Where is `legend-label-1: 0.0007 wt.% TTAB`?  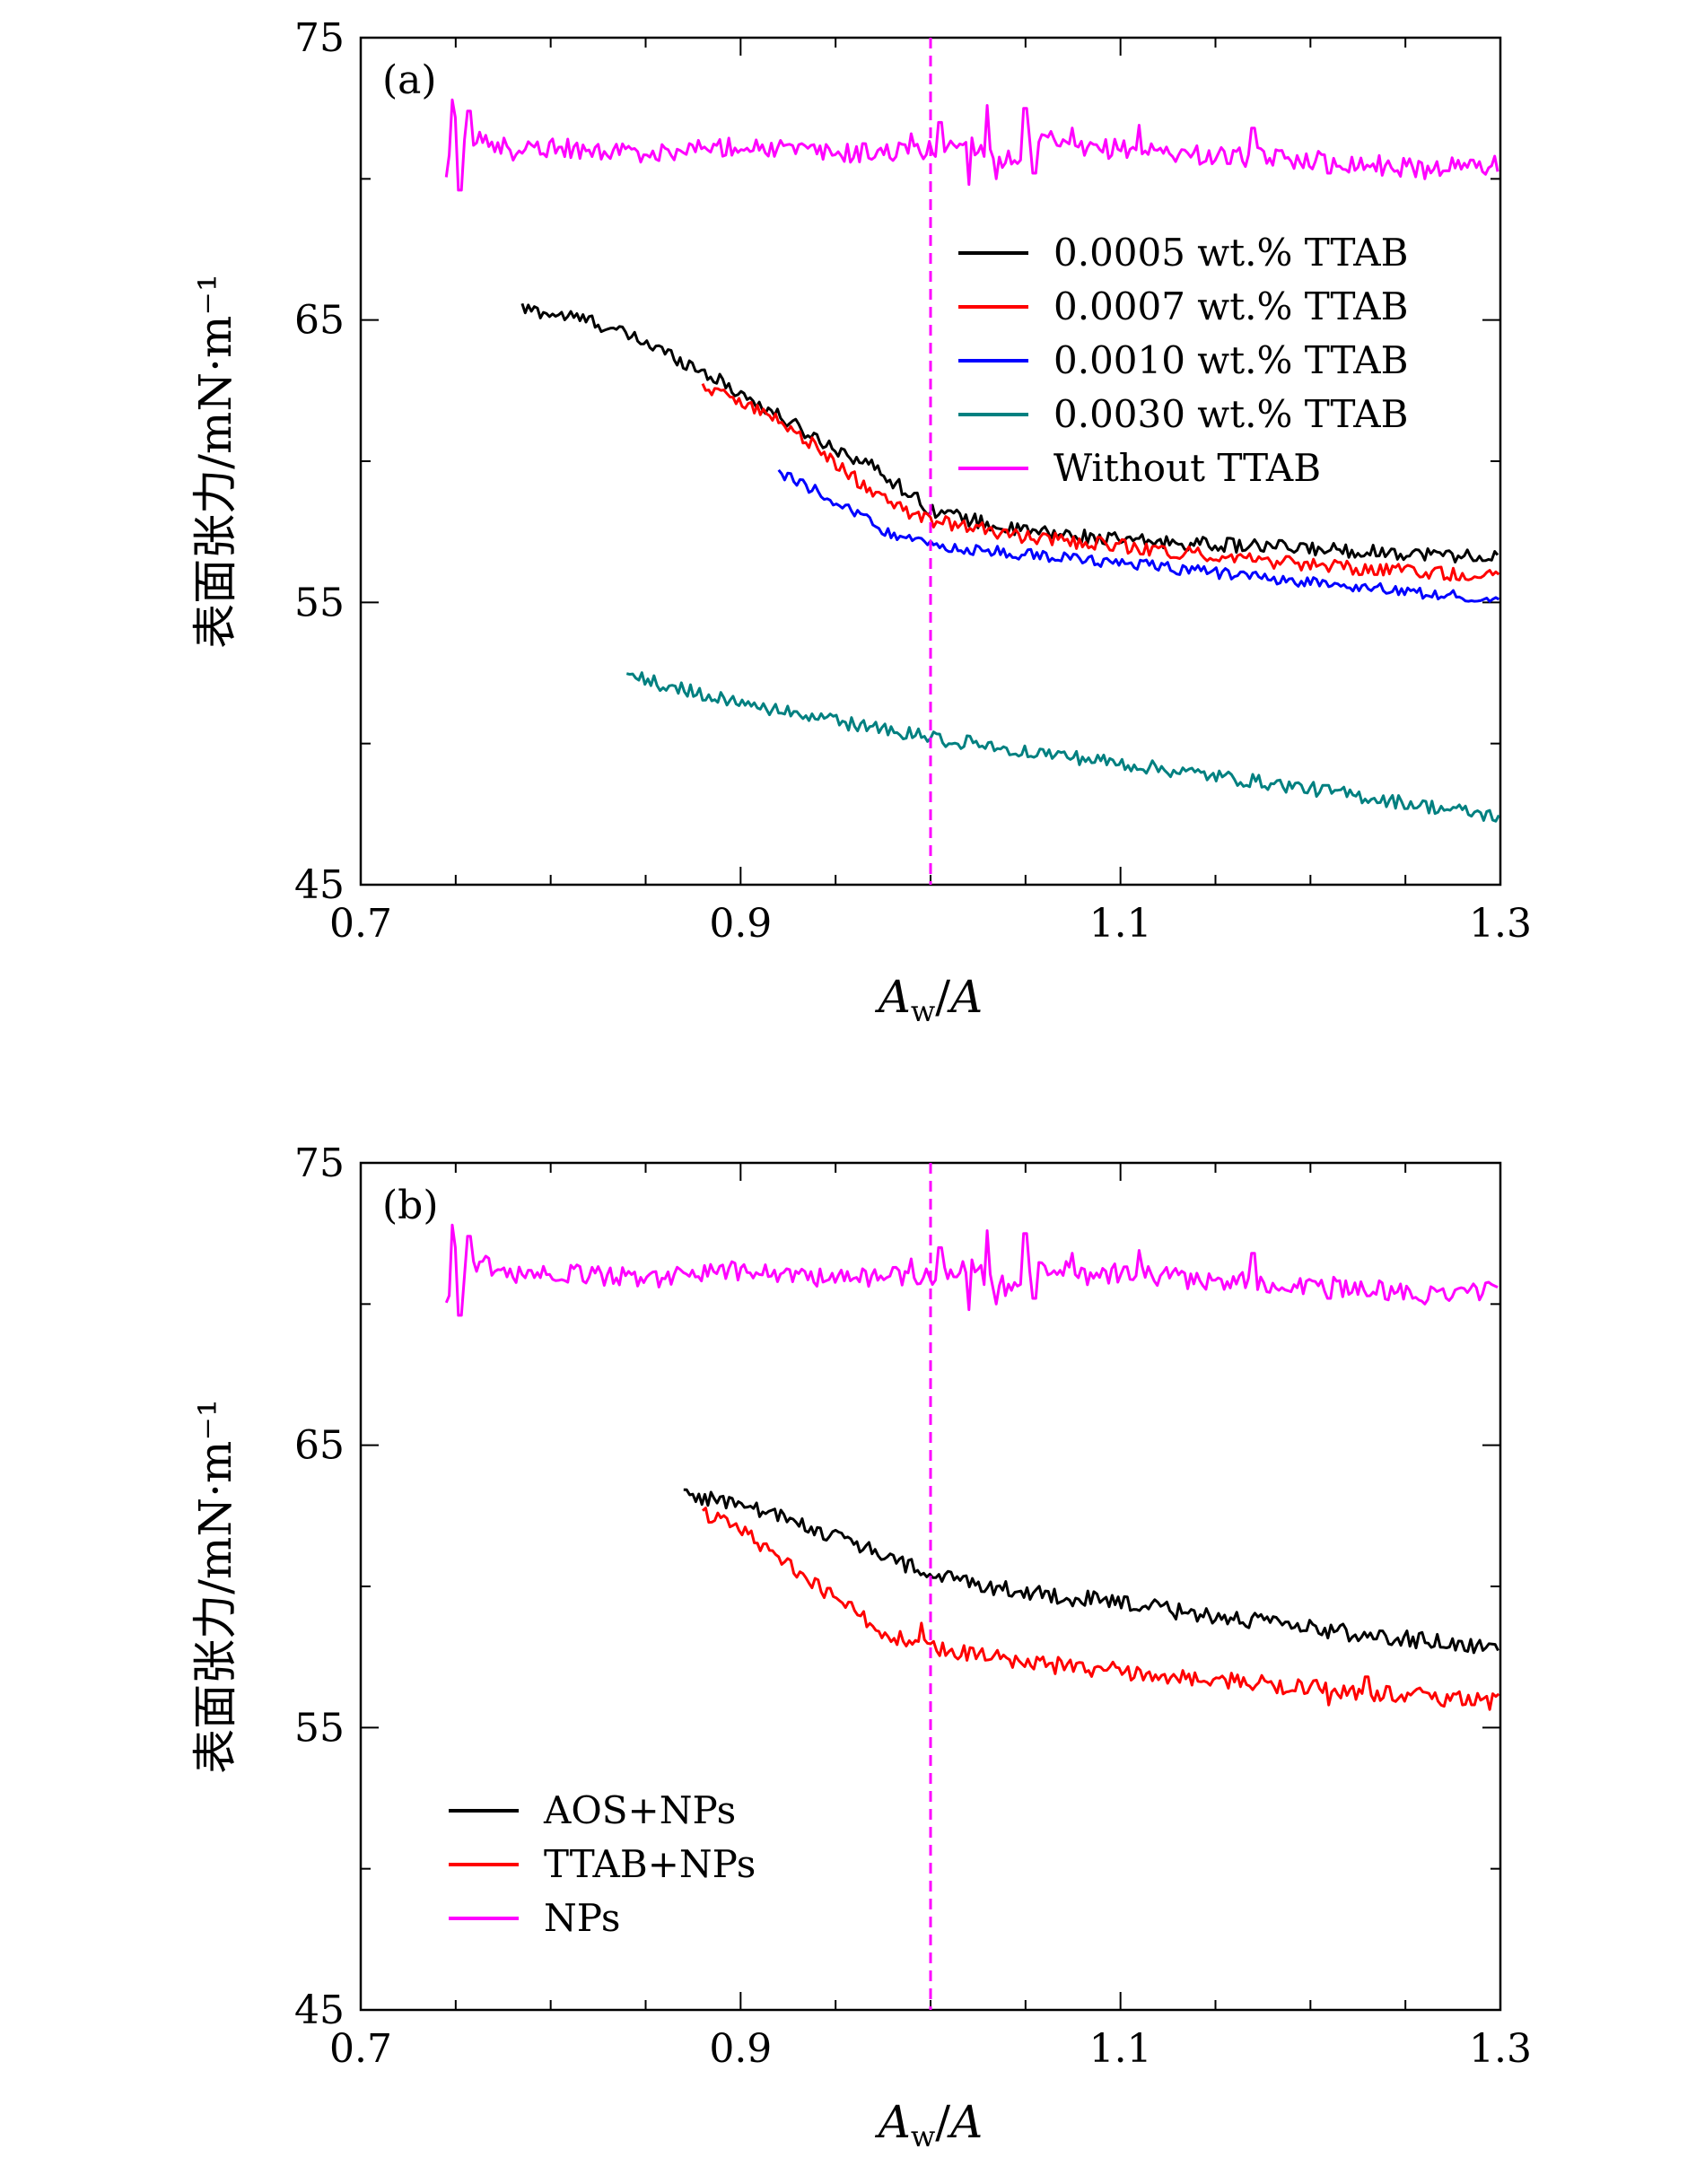
legend-label-1: 0.0007 wt.% TTAB is located at coordinates (1230, 306).